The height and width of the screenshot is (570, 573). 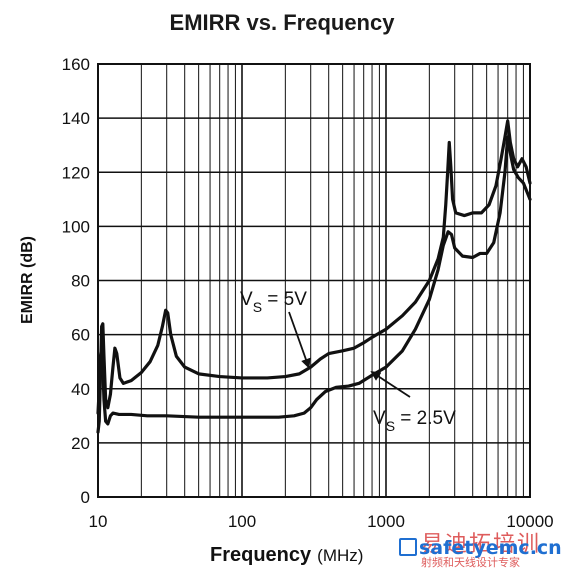 I want to click on watermark: 易迪拓培训 safetyemc.cn 射频和天线设计专家, so click(x=485, y=548).